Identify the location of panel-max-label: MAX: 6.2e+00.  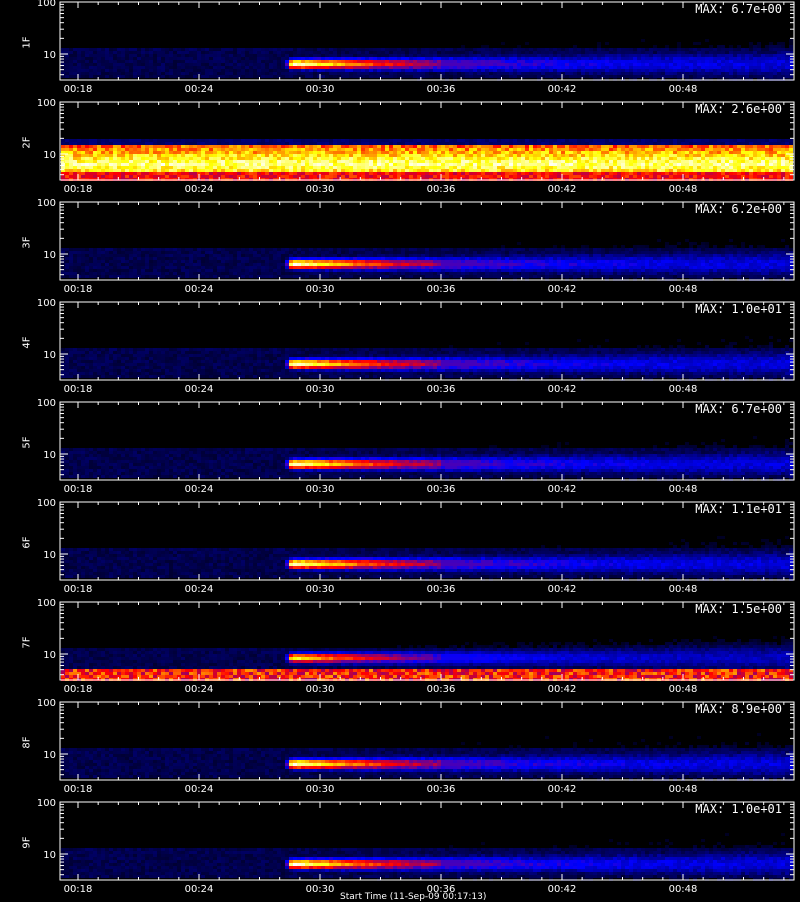
(738, 209).